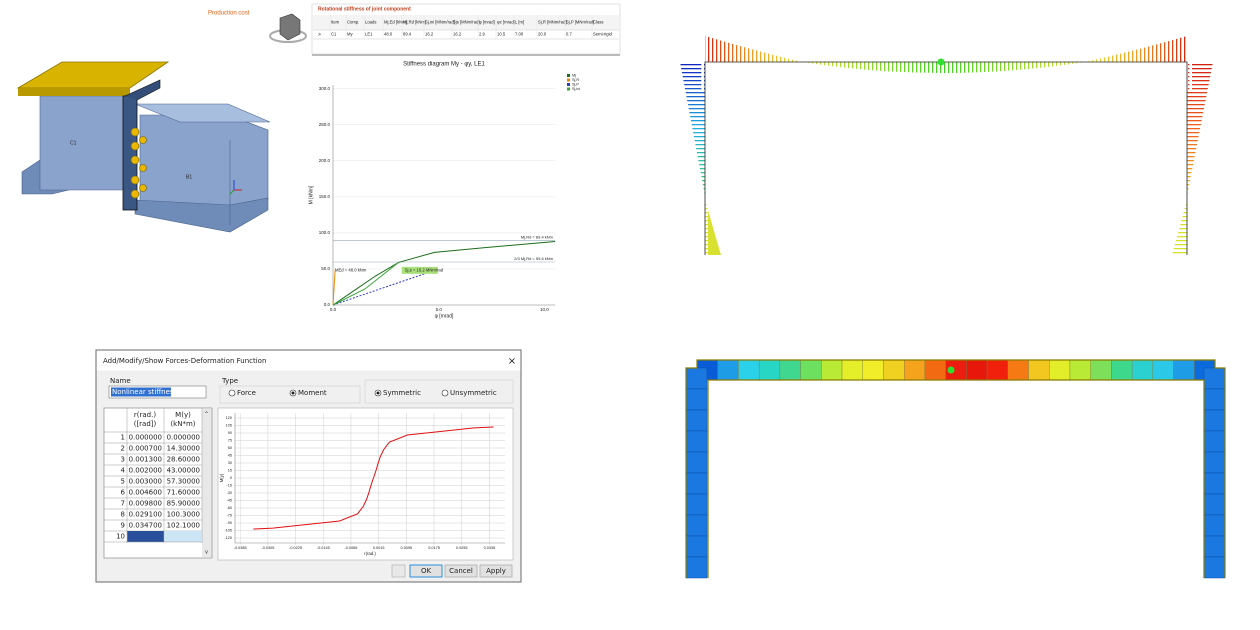 The image size is (1260, 630). I want to click on y-tick-label: 15, so click(230, 471).